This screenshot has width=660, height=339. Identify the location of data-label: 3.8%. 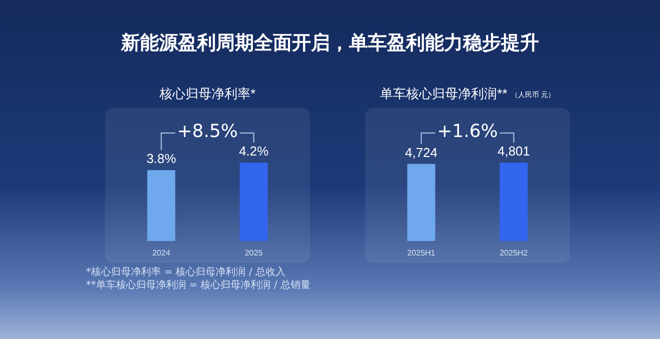
(161, 158).